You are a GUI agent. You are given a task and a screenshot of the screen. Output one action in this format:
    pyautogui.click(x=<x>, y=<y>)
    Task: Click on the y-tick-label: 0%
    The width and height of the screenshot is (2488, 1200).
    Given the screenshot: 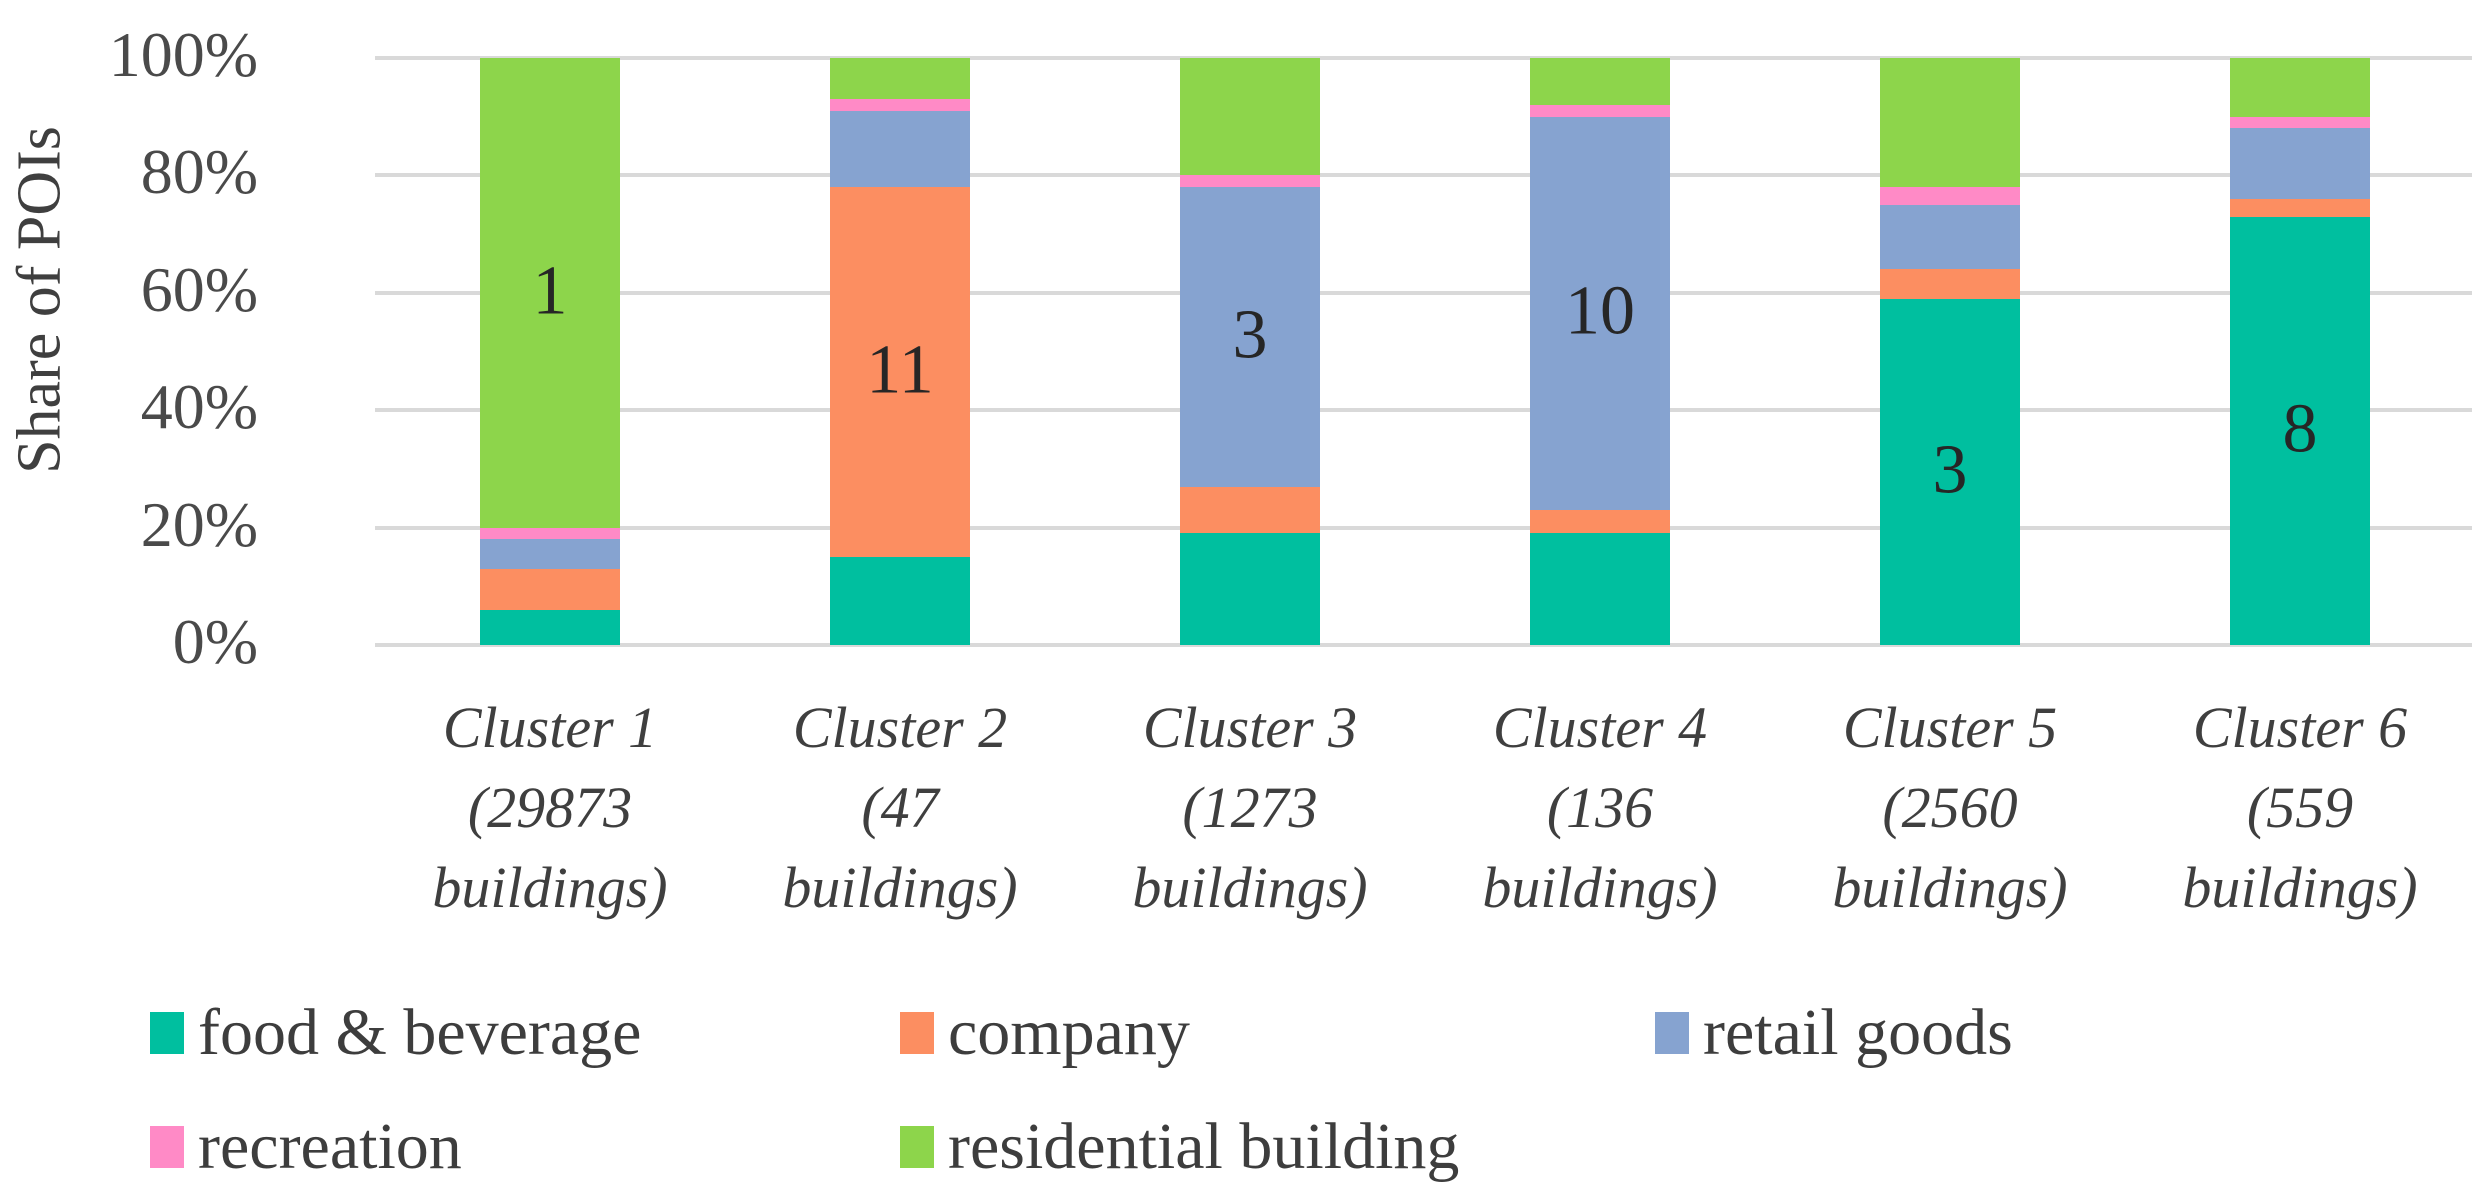 What is the action you would take?
    pyautogui.click(x=215, y=642)
    